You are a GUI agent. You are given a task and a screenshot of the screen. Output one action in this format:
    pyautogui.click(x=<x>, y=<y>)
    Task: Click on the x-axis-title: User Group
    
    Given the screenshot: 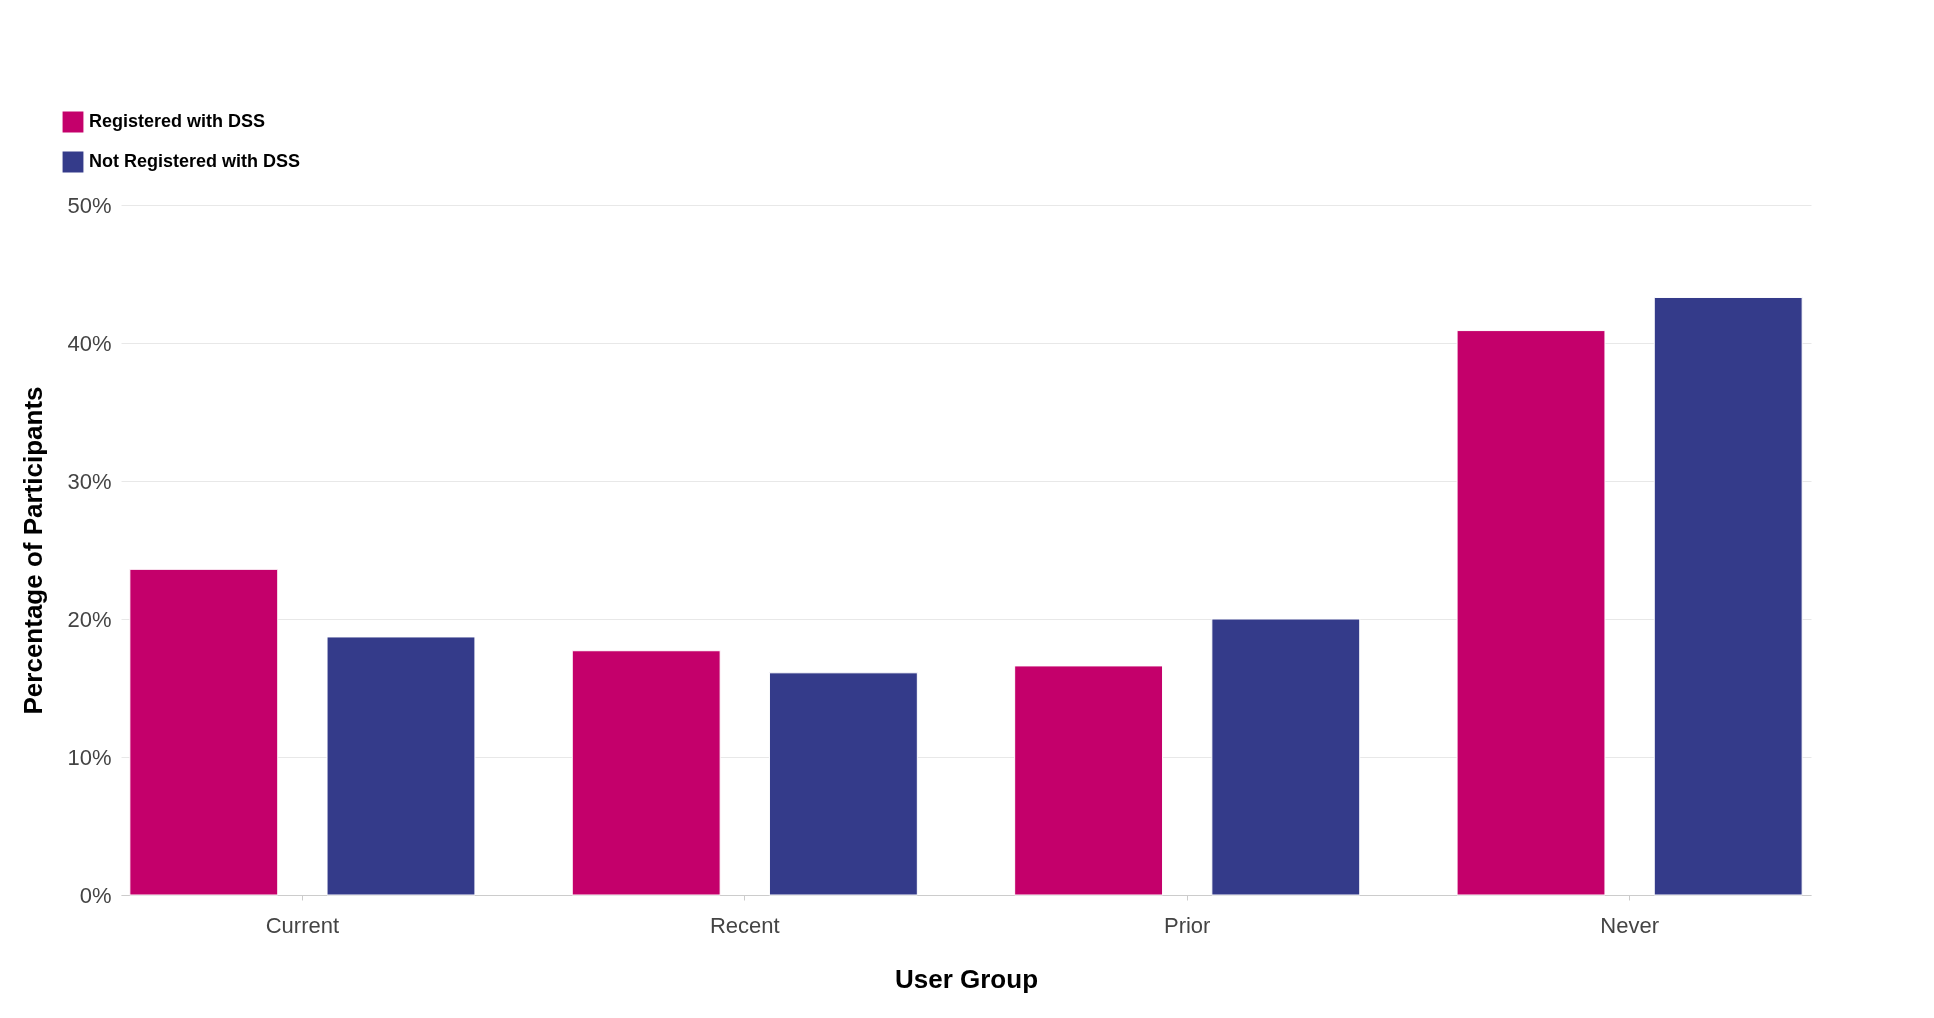 What is the action you would take?
    pyautogui.click(x=966, y=978)
    